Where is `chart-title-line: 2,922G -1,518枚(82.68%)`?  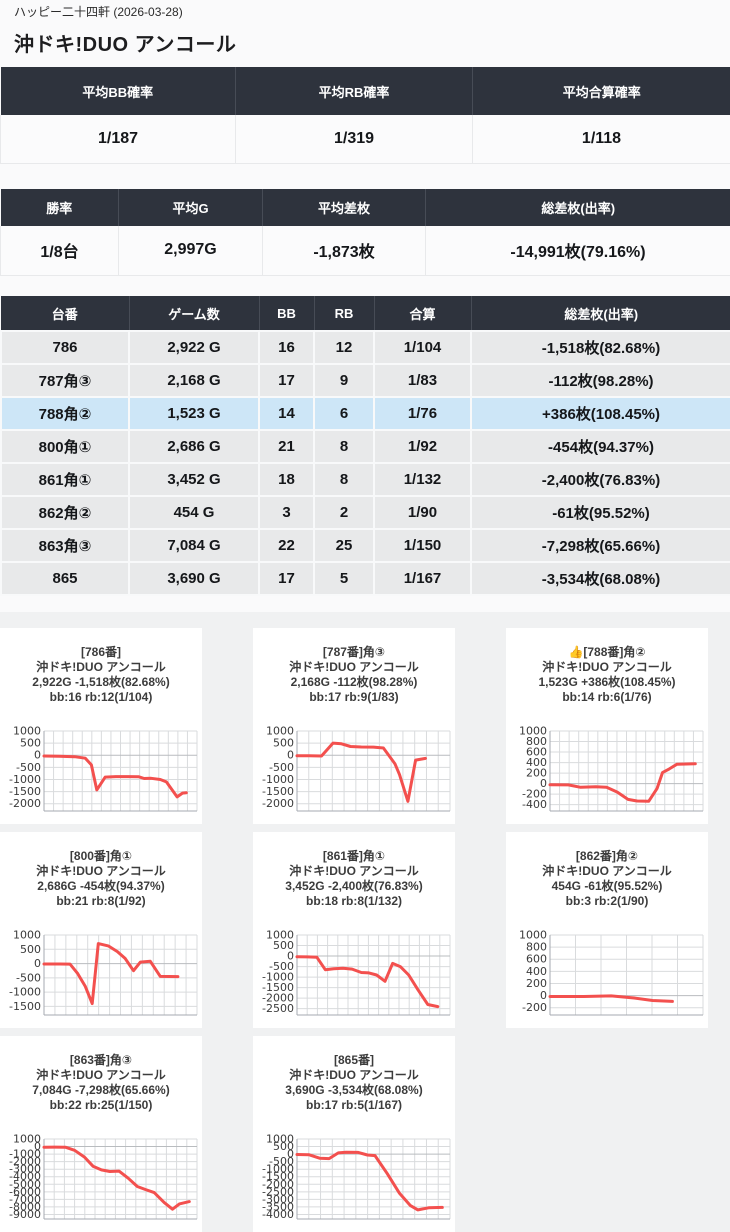 chart-title-line: 2,922G -1,518枚(82.68%) is located at coordinates (101, 682).